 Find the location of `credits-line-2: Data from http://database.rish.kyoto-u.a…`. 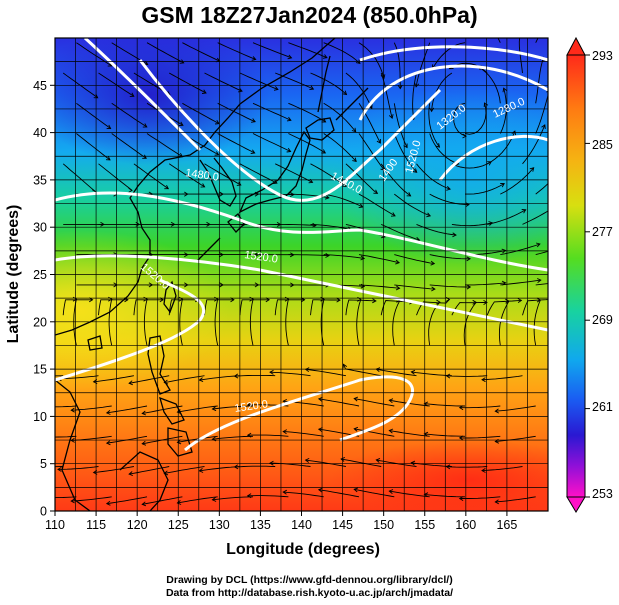

credits-line-2: Data from http://database.rish.kyoto-u.a… is located at coordinates (309, 593).